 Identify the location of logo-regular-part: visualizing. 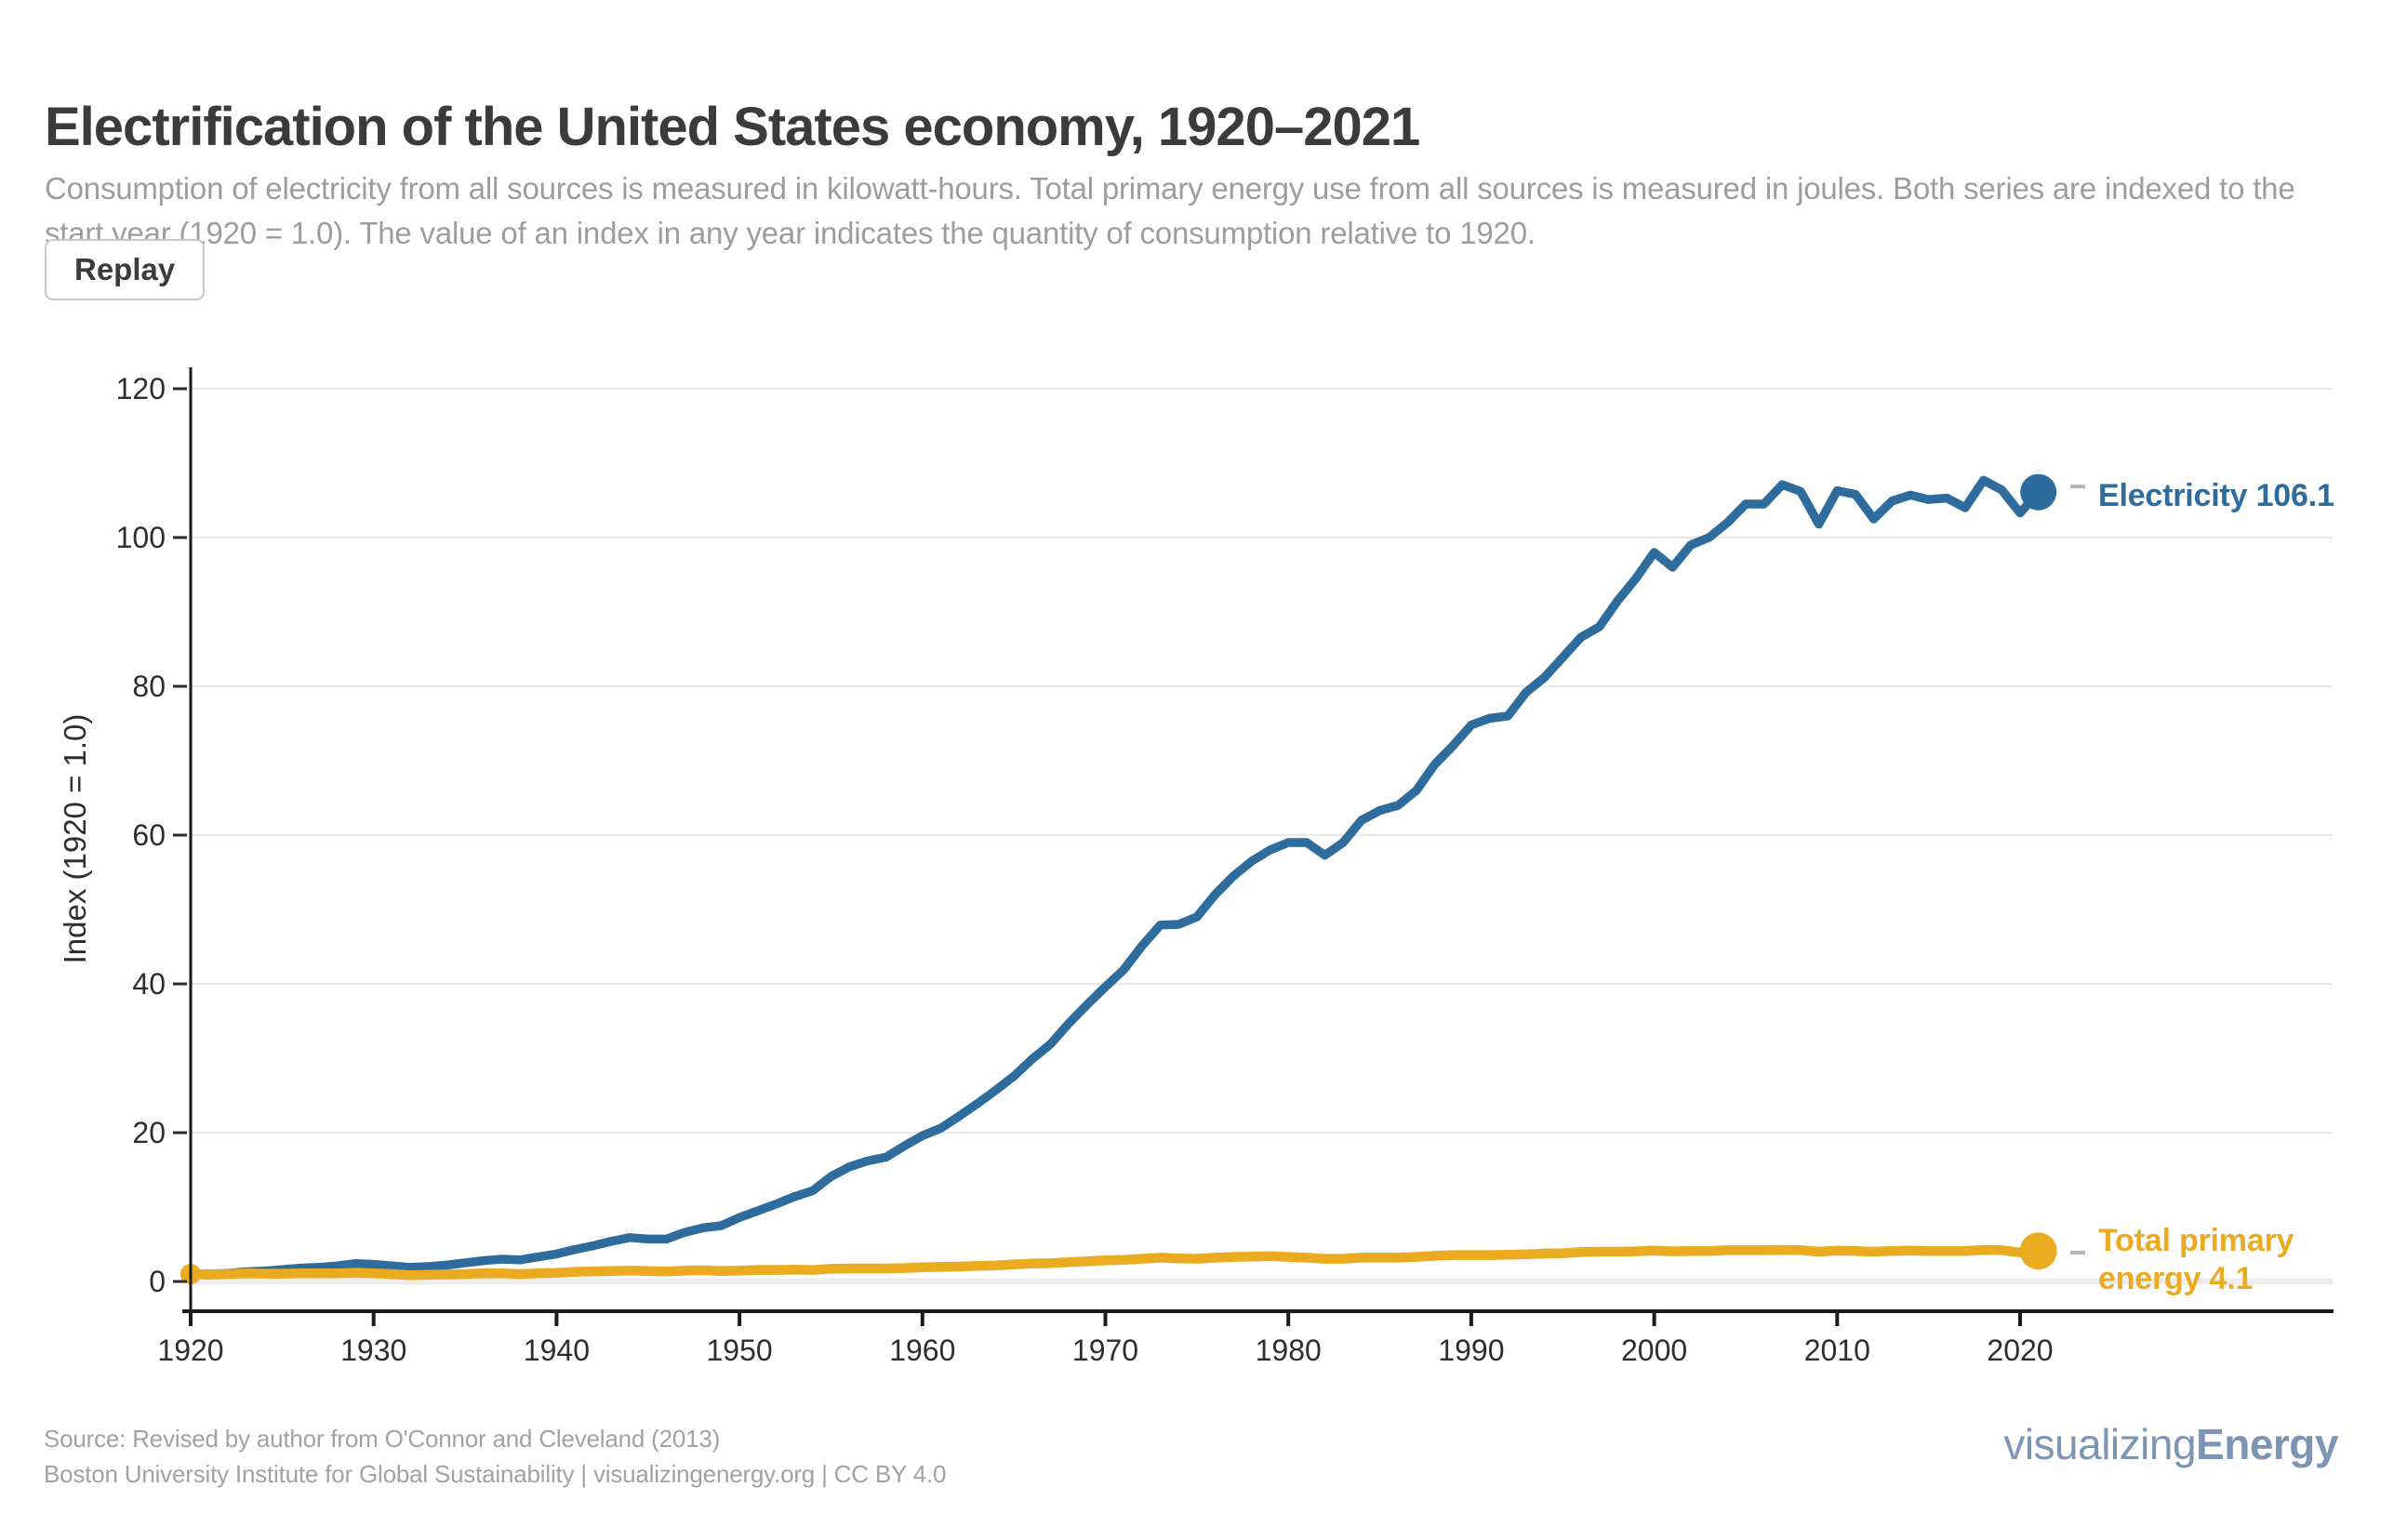
(2100, 1444).